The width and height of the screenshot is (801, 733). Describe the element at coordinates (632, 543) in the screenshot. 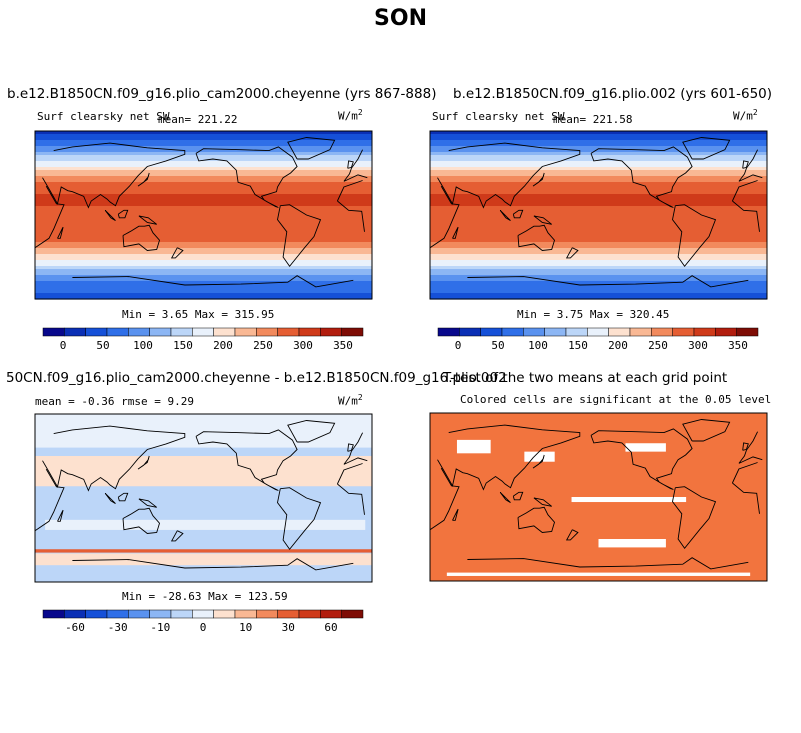

I see `non-significant-cells` at that location.